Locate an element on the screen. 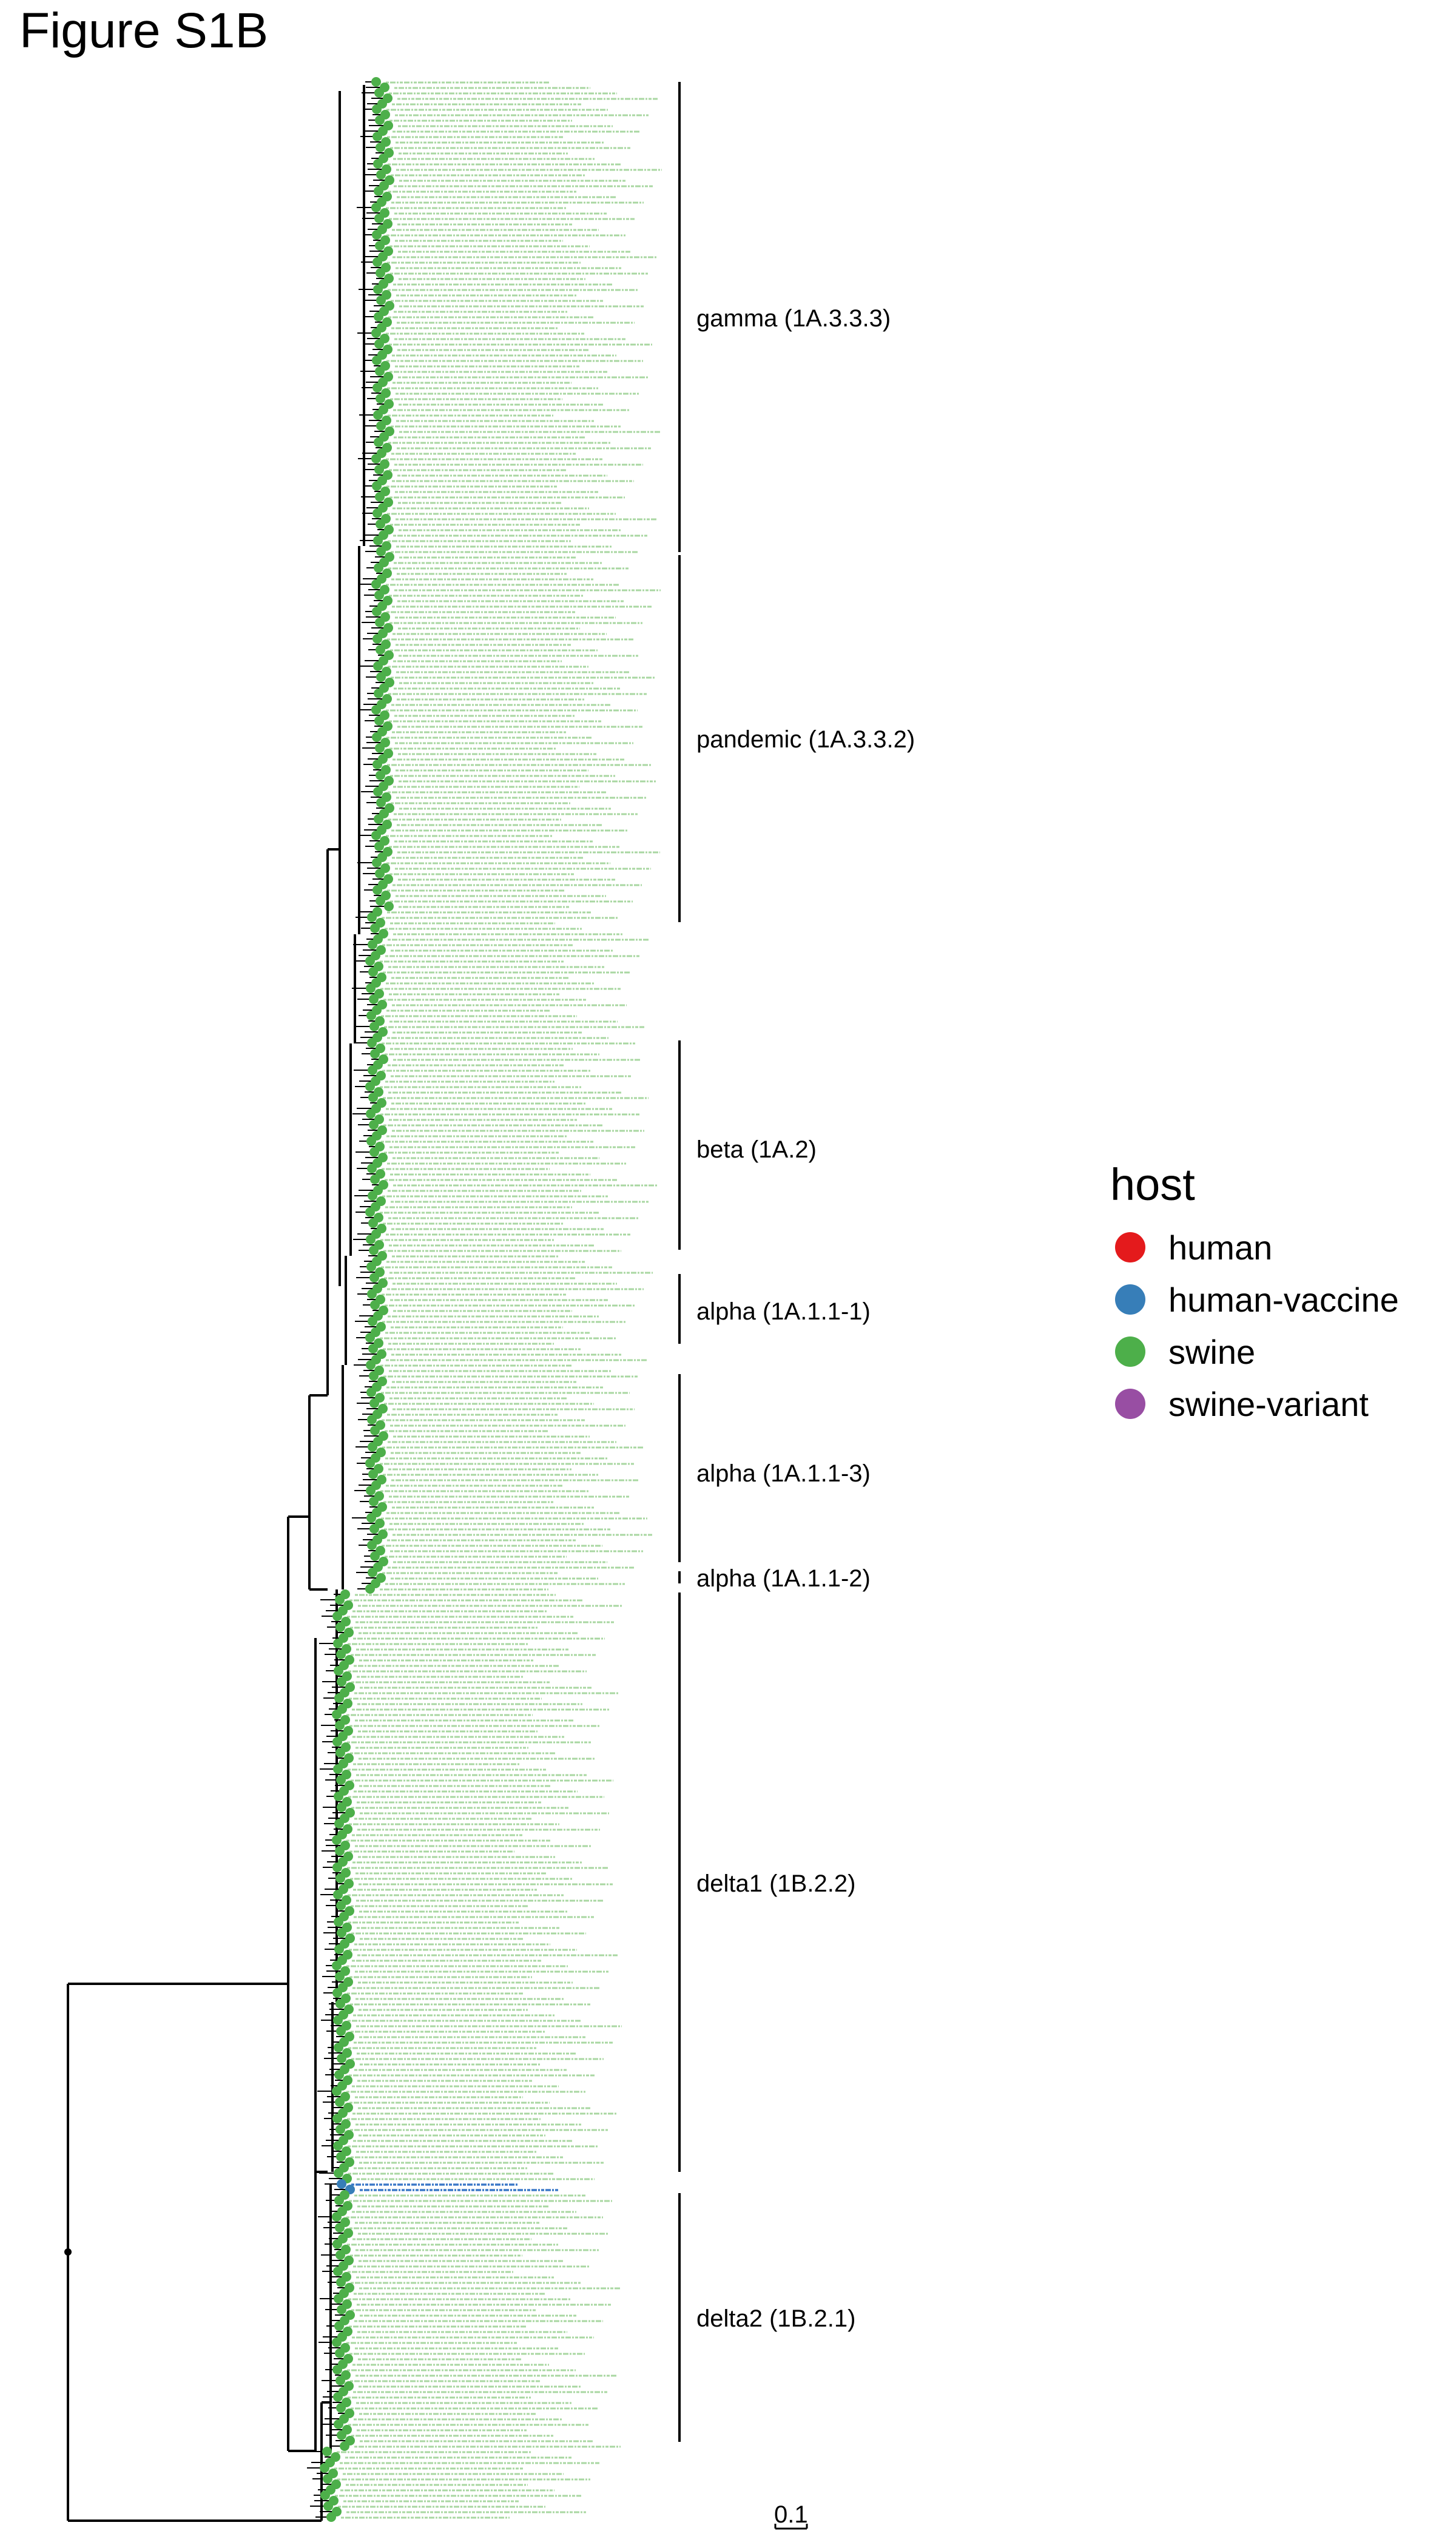  clade-pandemic: pandemic (1A.3.3.2) is located at coordinates (796, 738).